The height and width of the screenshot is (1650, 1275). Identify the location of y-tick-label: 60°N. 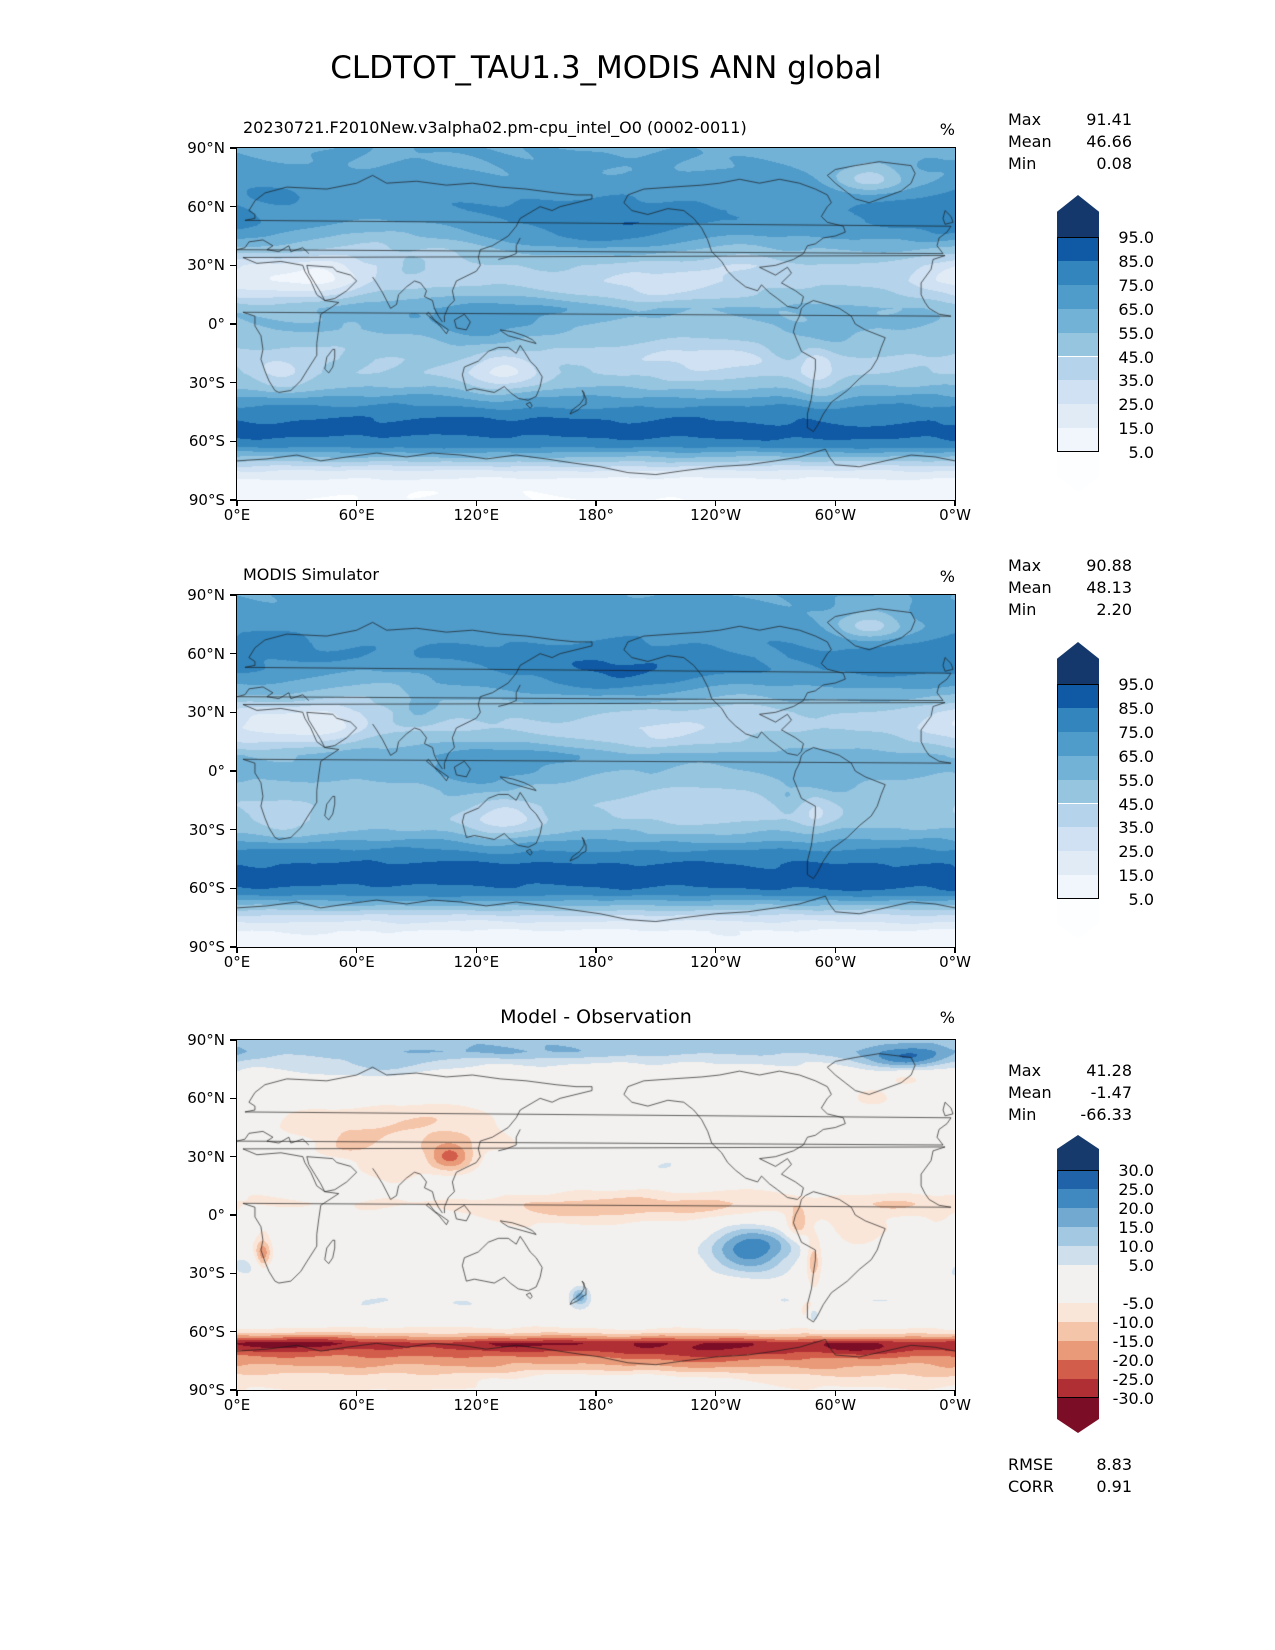
(206, 1098).